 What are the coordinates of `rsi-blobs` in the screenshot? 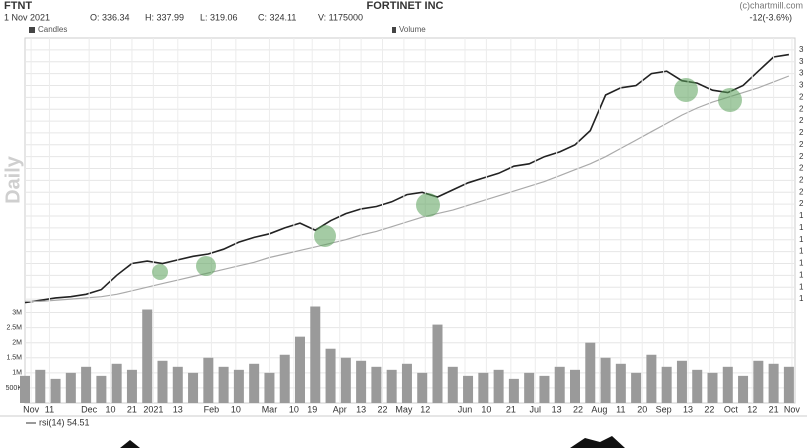 It's located at (372, 442).